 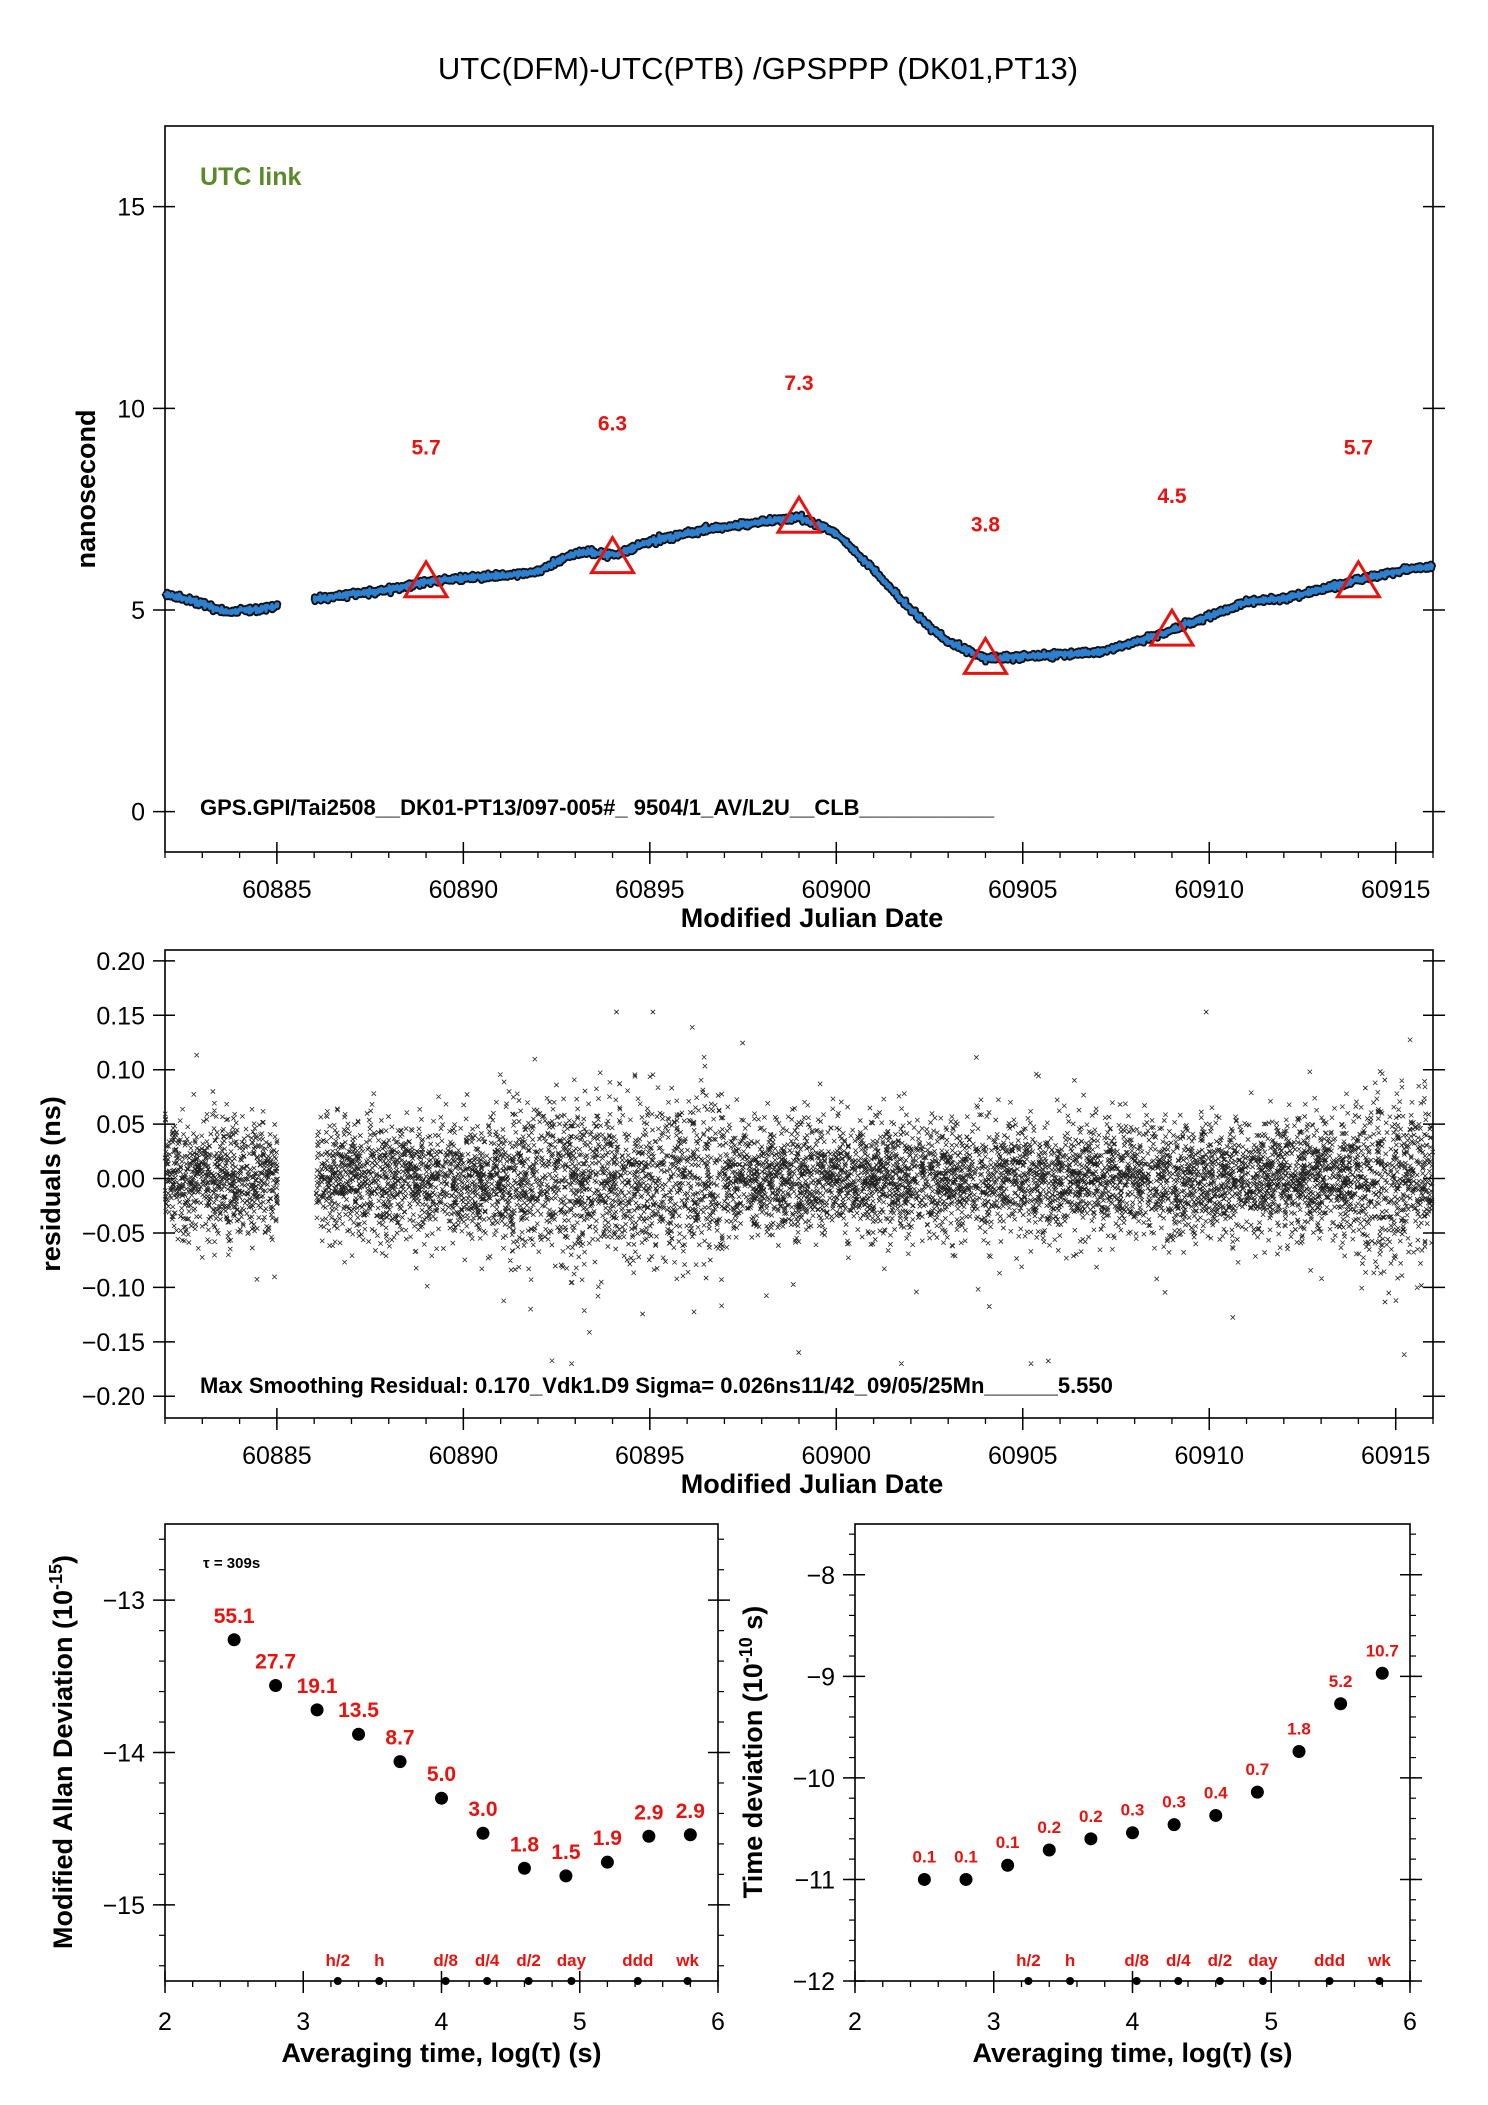 What do you see at coordinates (165, 2022) in the screenshot?
I see `mdev-x-tick-label: 2` at bounding box center [165, 2022].